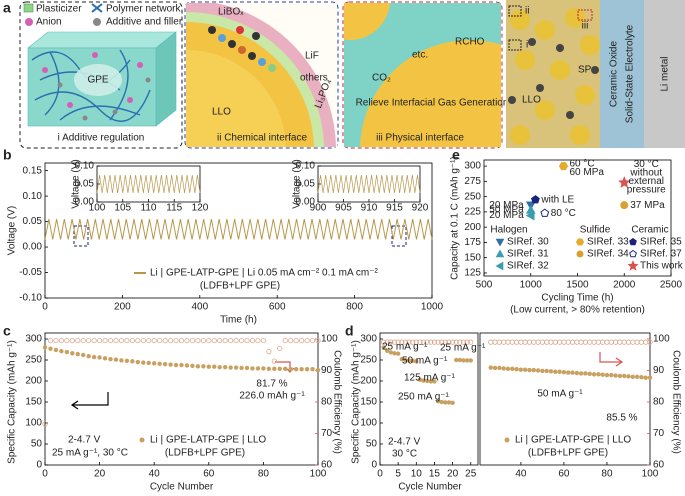 The image size is (685, 496). Describe the element at coordinates (506, 215) in the screenshot. I see `point-note: 20 MPa` at that location.